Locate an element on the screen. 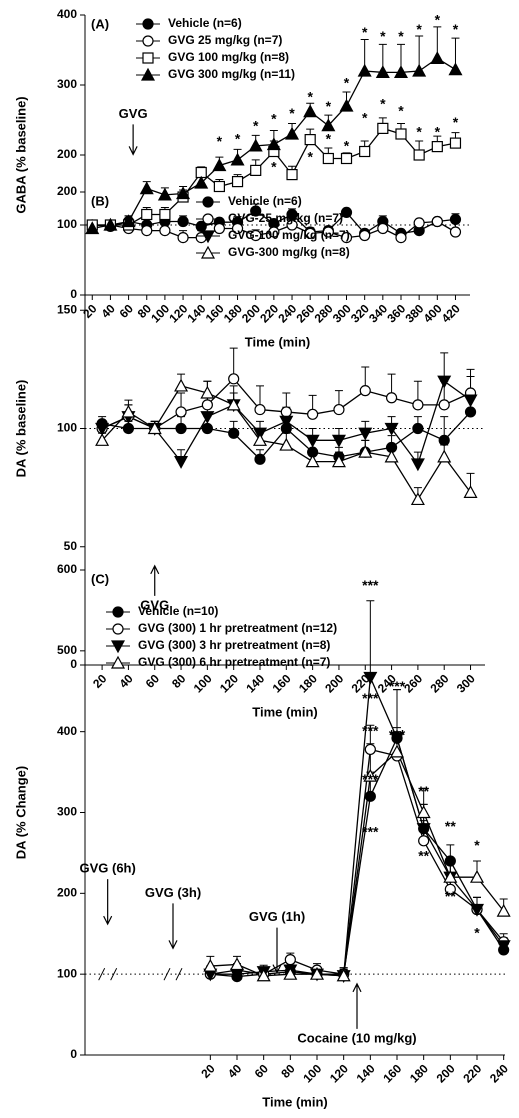 The height and width of the screenshot is (1118, 519). x-tick-label: 300 is located at coordinates (466, 683).